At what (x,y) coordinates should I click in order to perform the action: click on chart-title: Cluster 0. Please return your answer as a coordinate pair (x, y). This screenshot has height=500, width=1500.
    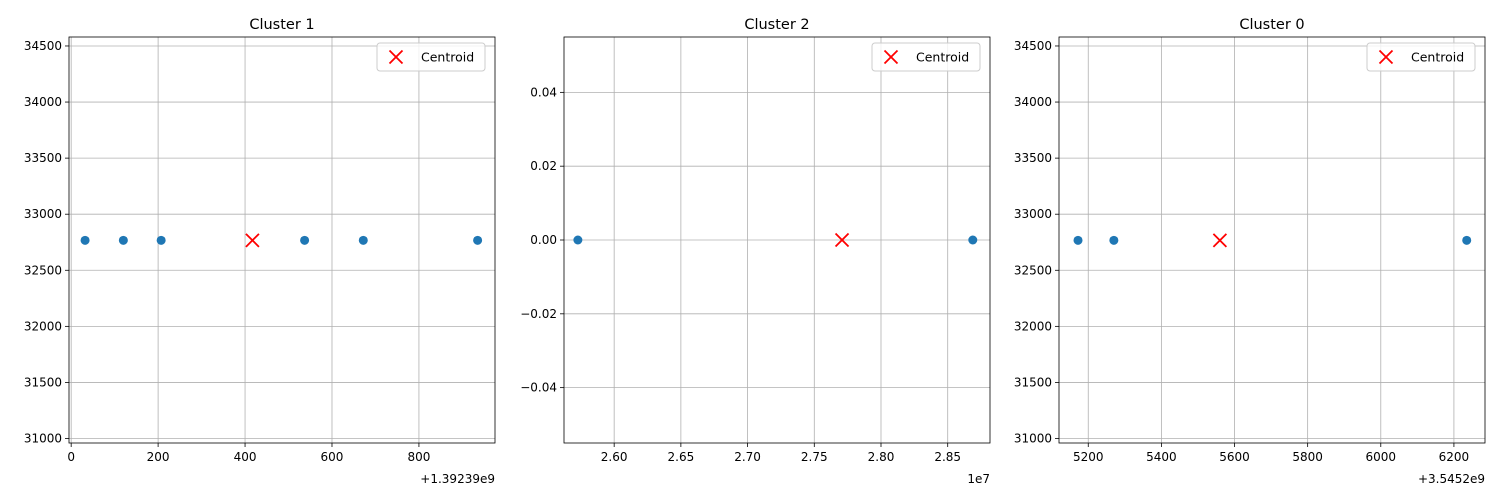
    Looking at the image, I should click on (1271, 25).